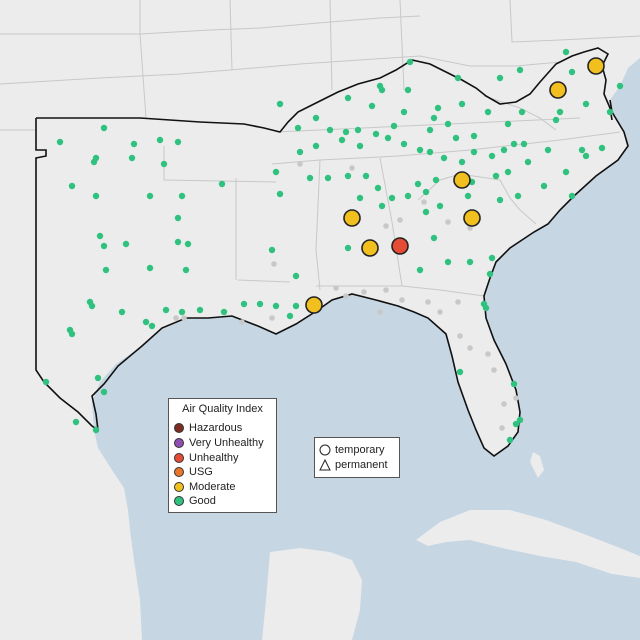 The image size is (640, 640). Describe the element at coordinates (212, 487) in the screenshot. I see `legend-label-moderate: Moderate` at that location.